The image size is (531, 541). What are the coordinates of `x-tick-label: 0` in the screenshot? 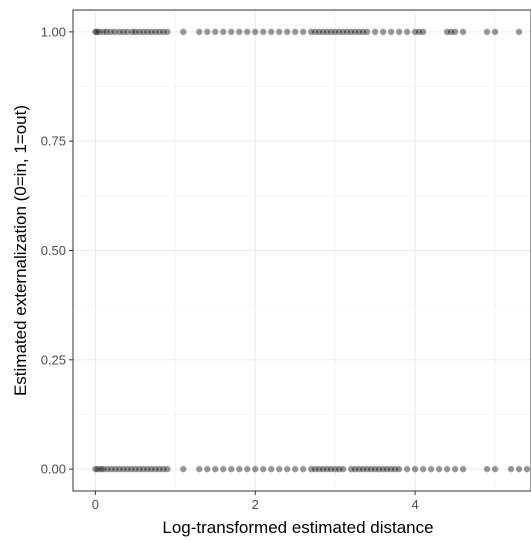 It's located at (95, 504).